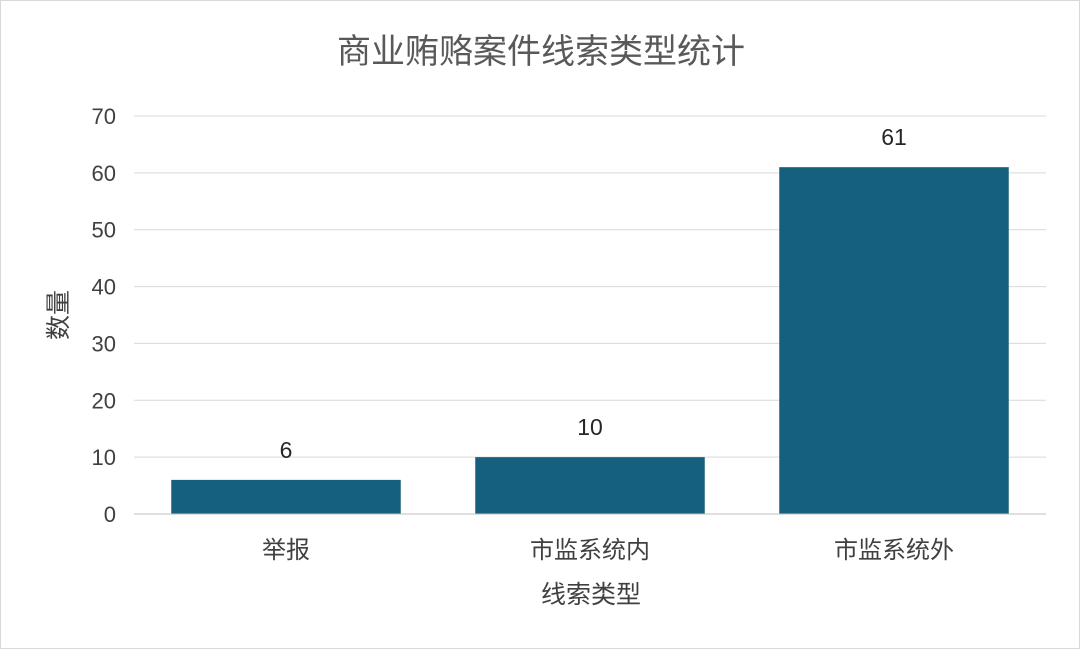  Describe the element at coordinates (110, 514) in the screenshot. I see `y-tick-label: 0` at that location.